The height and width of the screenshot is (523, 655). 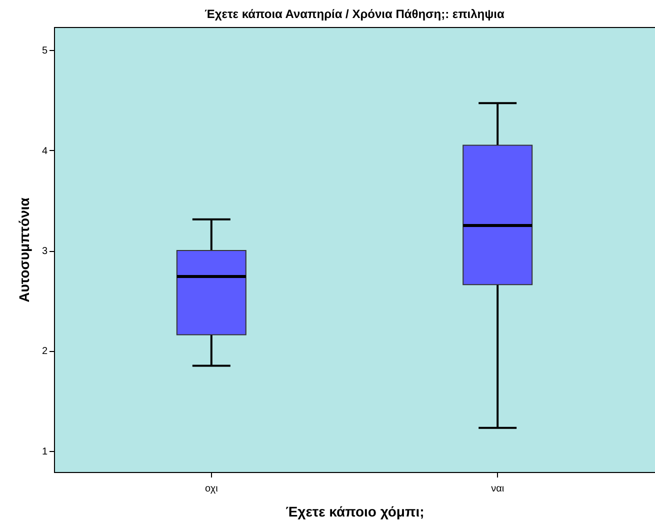 I want to click on x-tick-label: οχι, so click(x=211, y=489).